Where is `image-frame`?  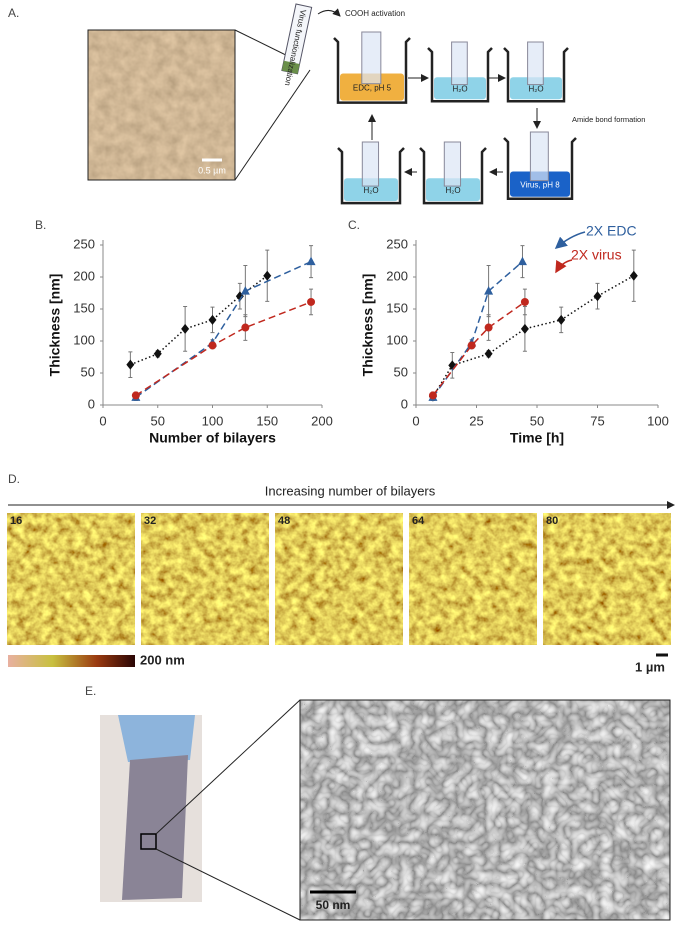
image-frame is located at coordinates (485, 810).